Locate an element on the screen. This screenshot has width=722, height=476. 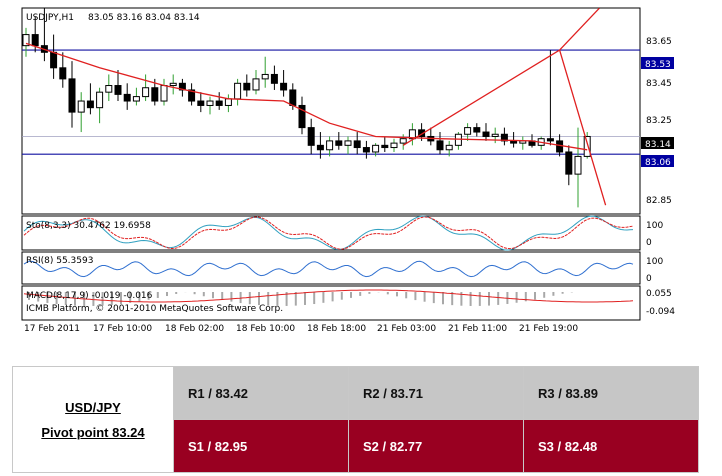
stochastic-tick-high: 100 is located at coordinates (654, 226).